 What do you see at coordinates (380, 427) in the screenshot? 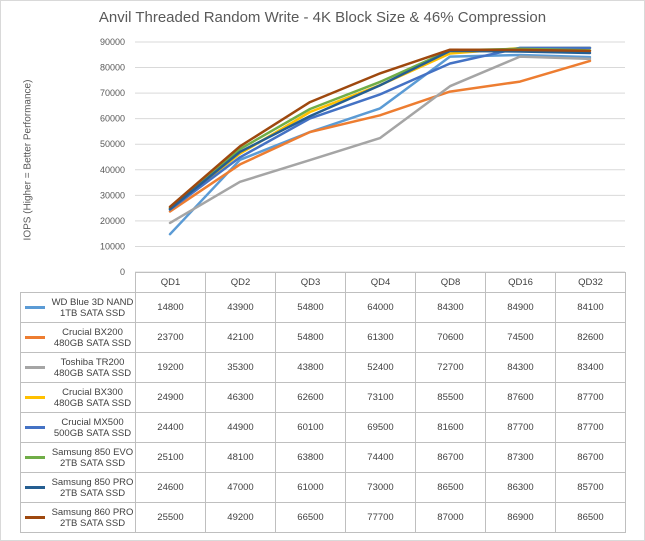
I see `data-label: 69500` at bounding box center [380, 427].